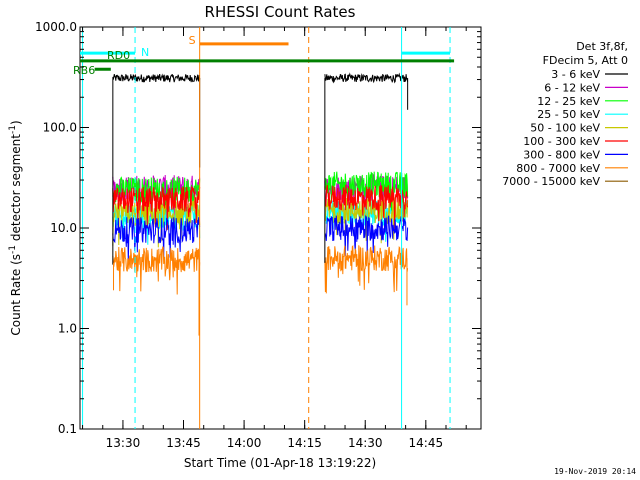 The width and height of the screenshot is (640, 480). Describe the element at coordinates (558, 168) in the screenshot. I see `legend-label: 800 - 7000 keV` at that location.